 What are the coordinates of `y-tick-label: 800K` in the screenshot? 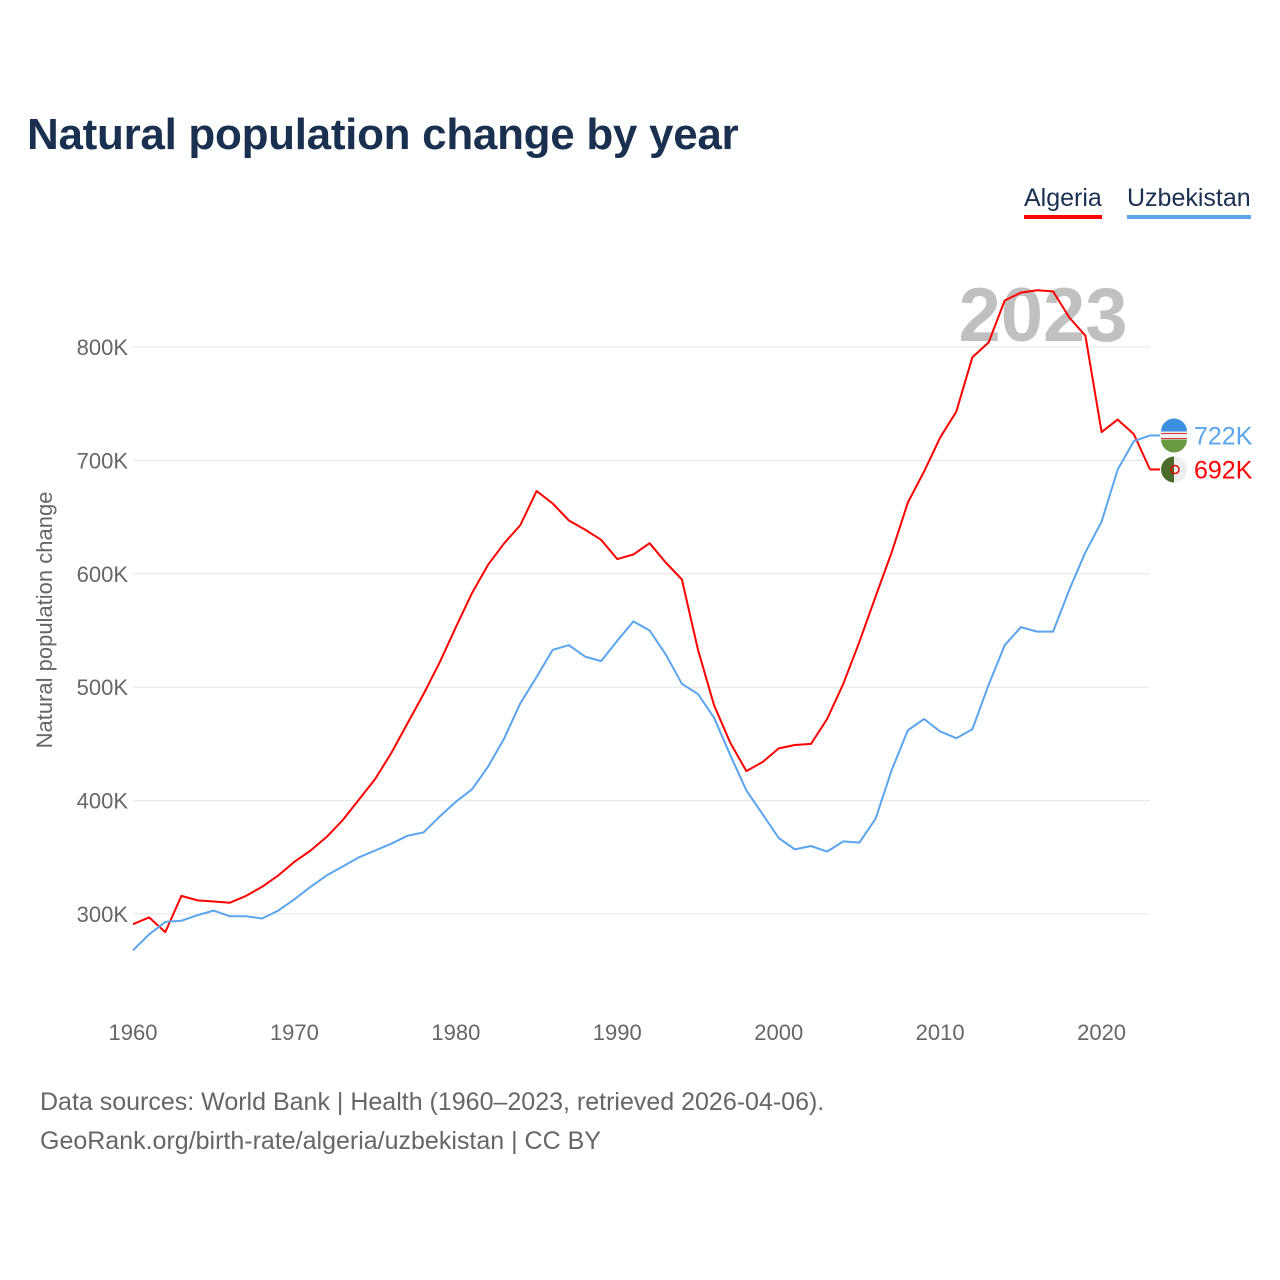 It's located at (103, 347).